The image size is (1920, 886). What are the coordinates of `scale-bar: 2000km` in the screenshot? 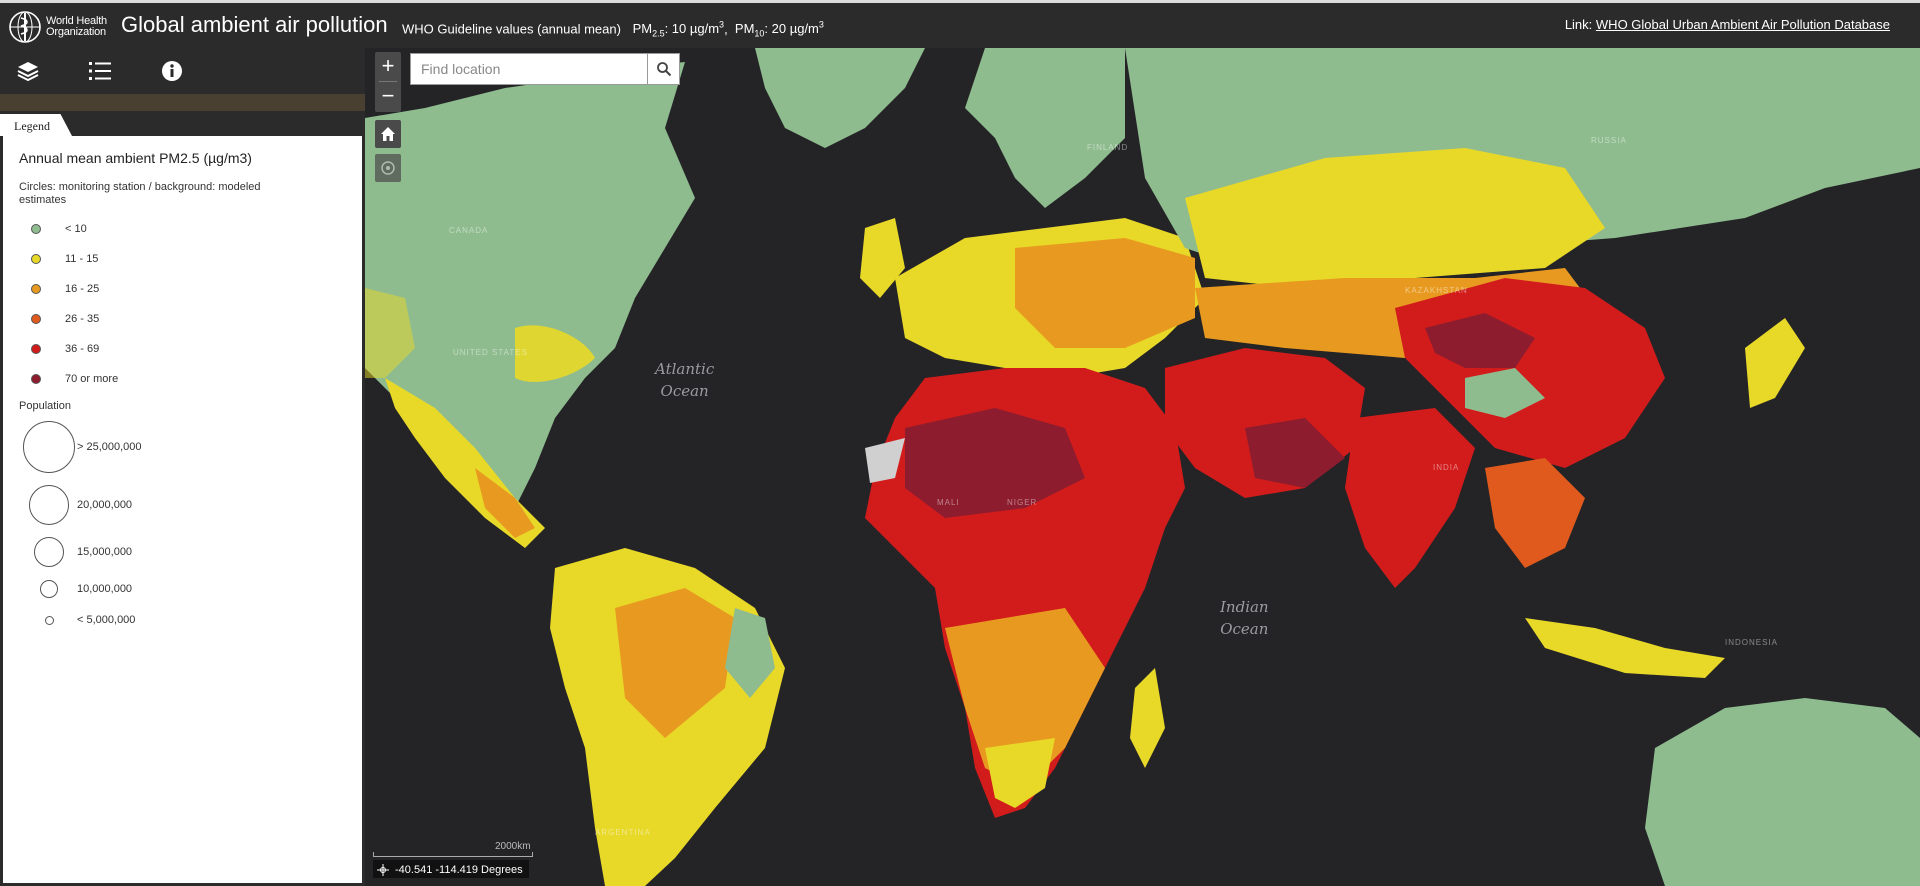 It's located at (453, 849).